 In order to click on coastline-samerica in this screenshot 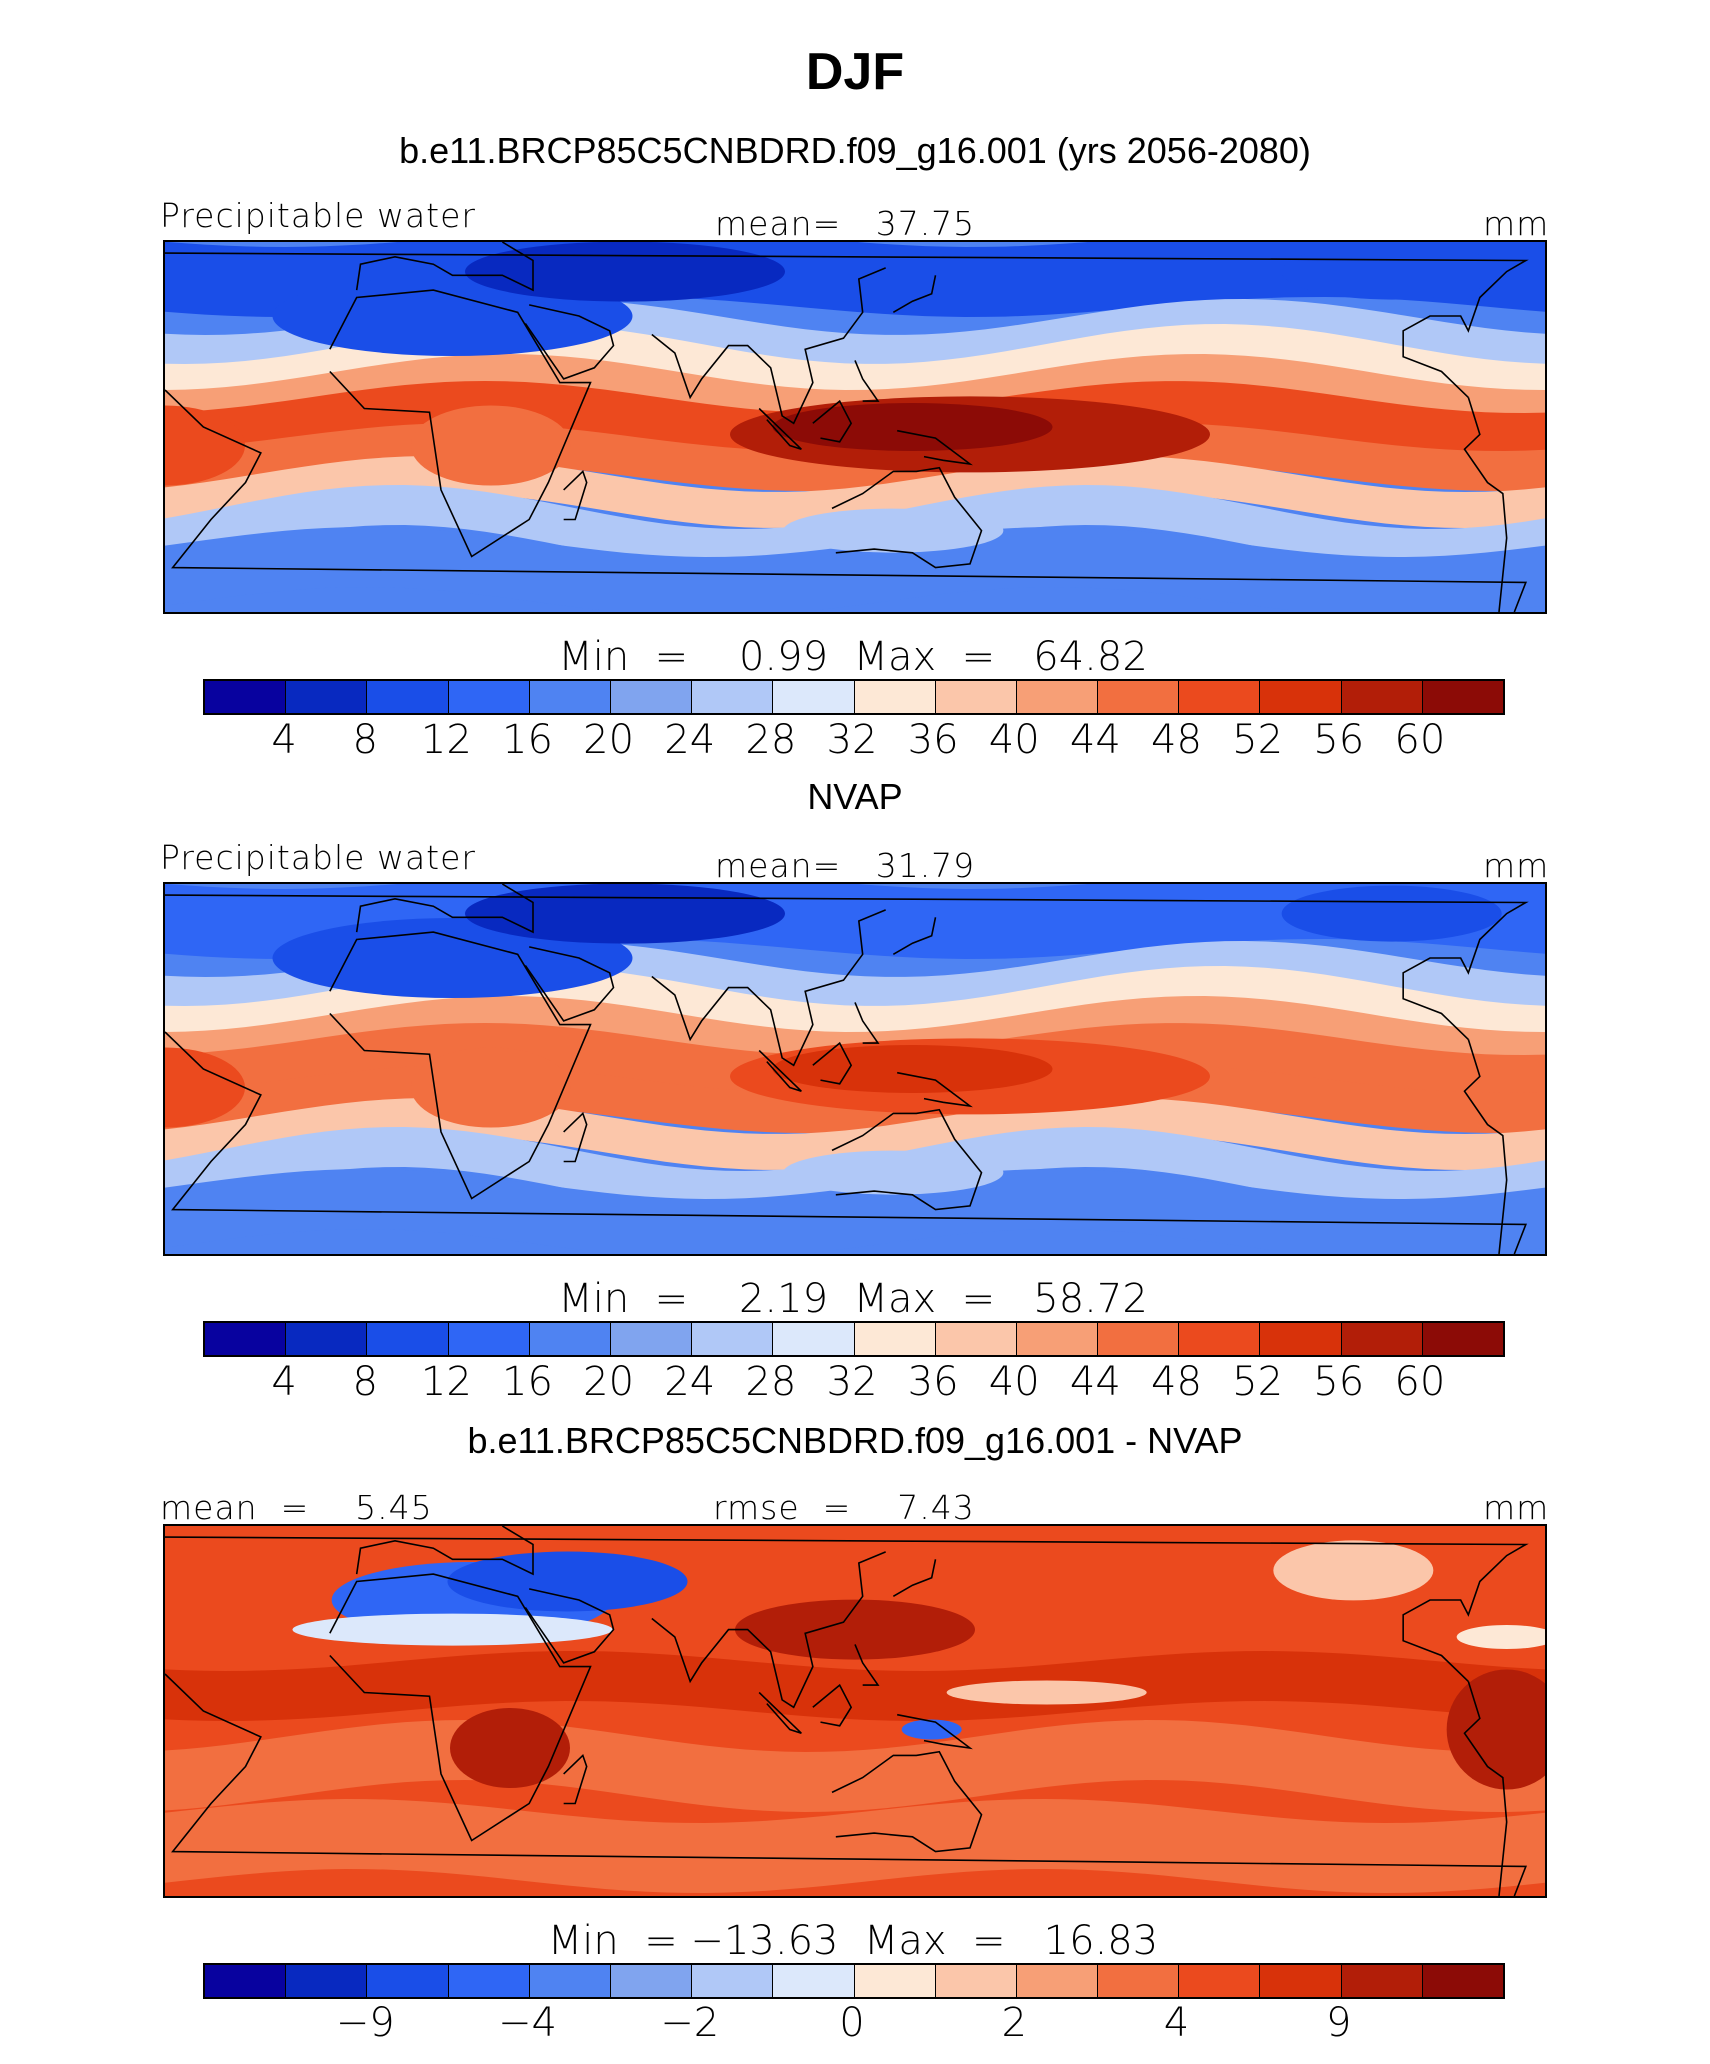, I will do `click(1485, 504)`.